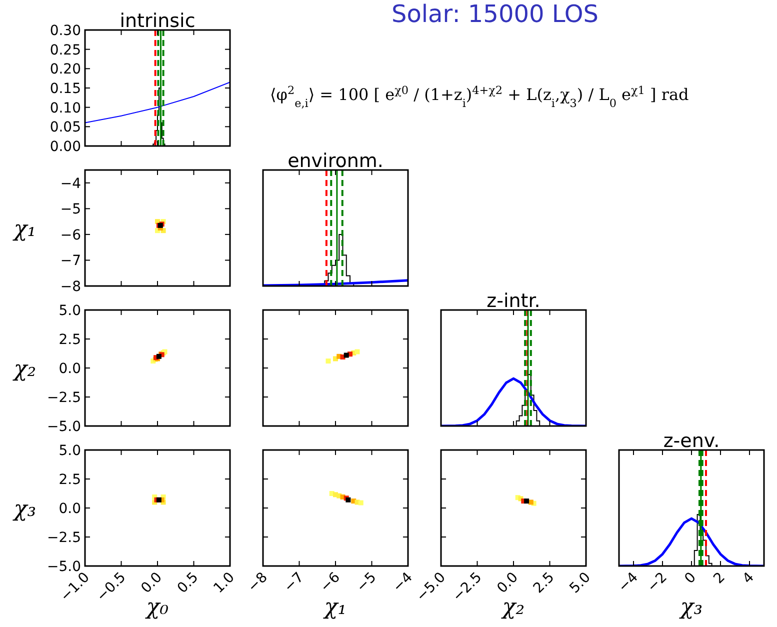  Describe the element at coordinates (691, 579) in the screenshot. I see `x-tick-label: 0` at that location.